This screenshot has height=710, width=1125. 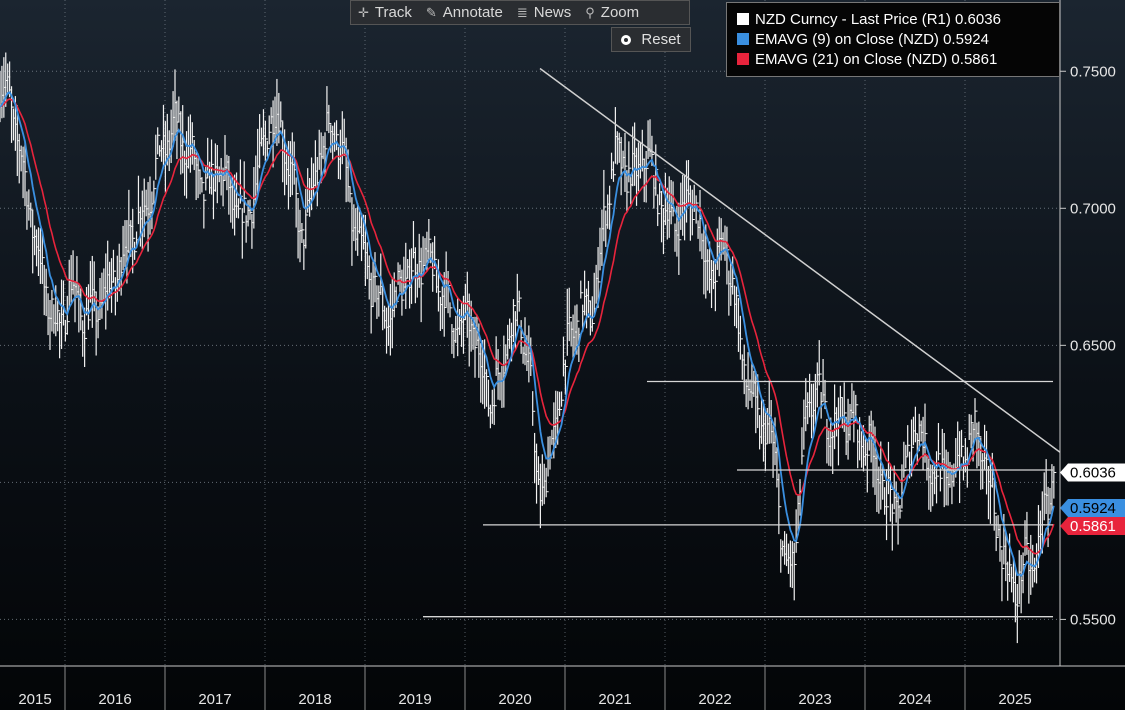 I want to click on legend-label-ema21: EMAVG (21) on Close (NZD) 0.5861, so click(x=876, y=59).